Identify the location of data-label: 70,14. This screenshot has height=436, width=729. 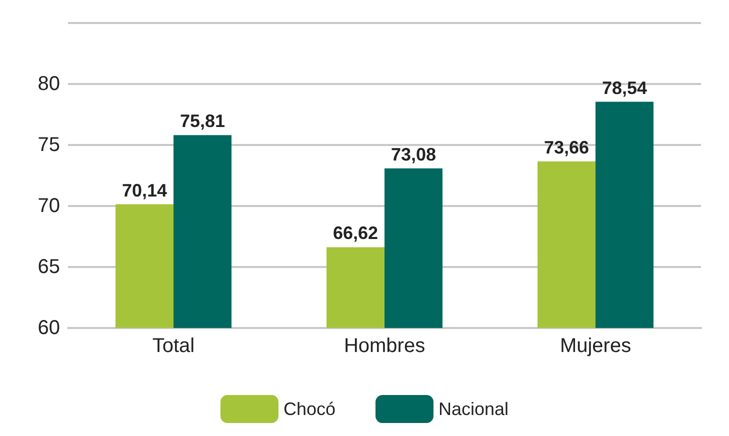
(145, 190).